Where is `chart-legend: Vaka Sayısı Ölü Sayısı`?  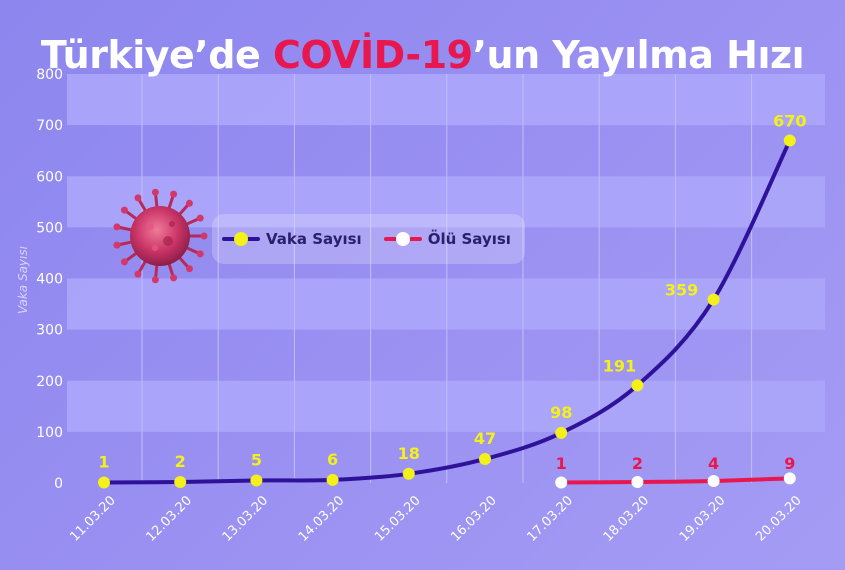 chart-legend: Vaka Sayısı Ölü Sayısı is located at coordinates (368, 239).